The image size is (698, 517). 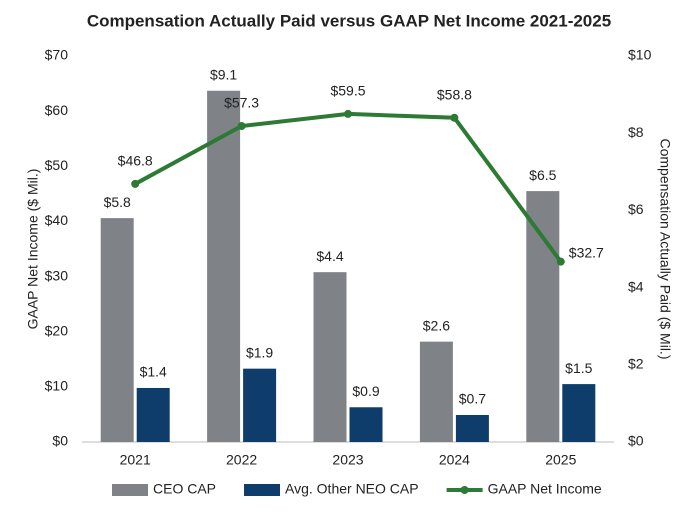 I want to click on bar-value-label: $9.1, so click(x=223, y=74).